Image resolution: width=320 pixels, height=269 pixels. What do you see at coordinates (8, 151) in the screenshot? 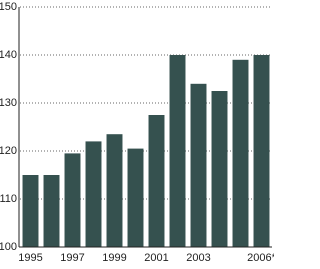
I see `y-tick-label: 120` at bounding box center [8, 151].